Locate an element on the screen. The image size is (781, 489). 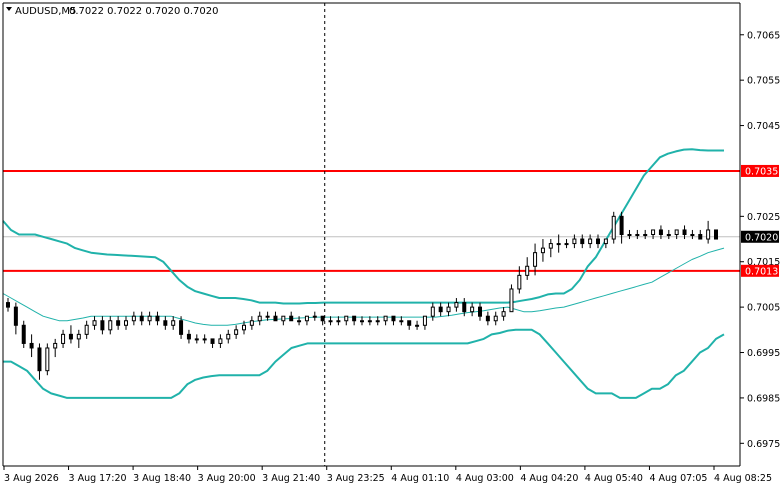
level-price-label: 0.7035 is located at coordinates (761, 171).